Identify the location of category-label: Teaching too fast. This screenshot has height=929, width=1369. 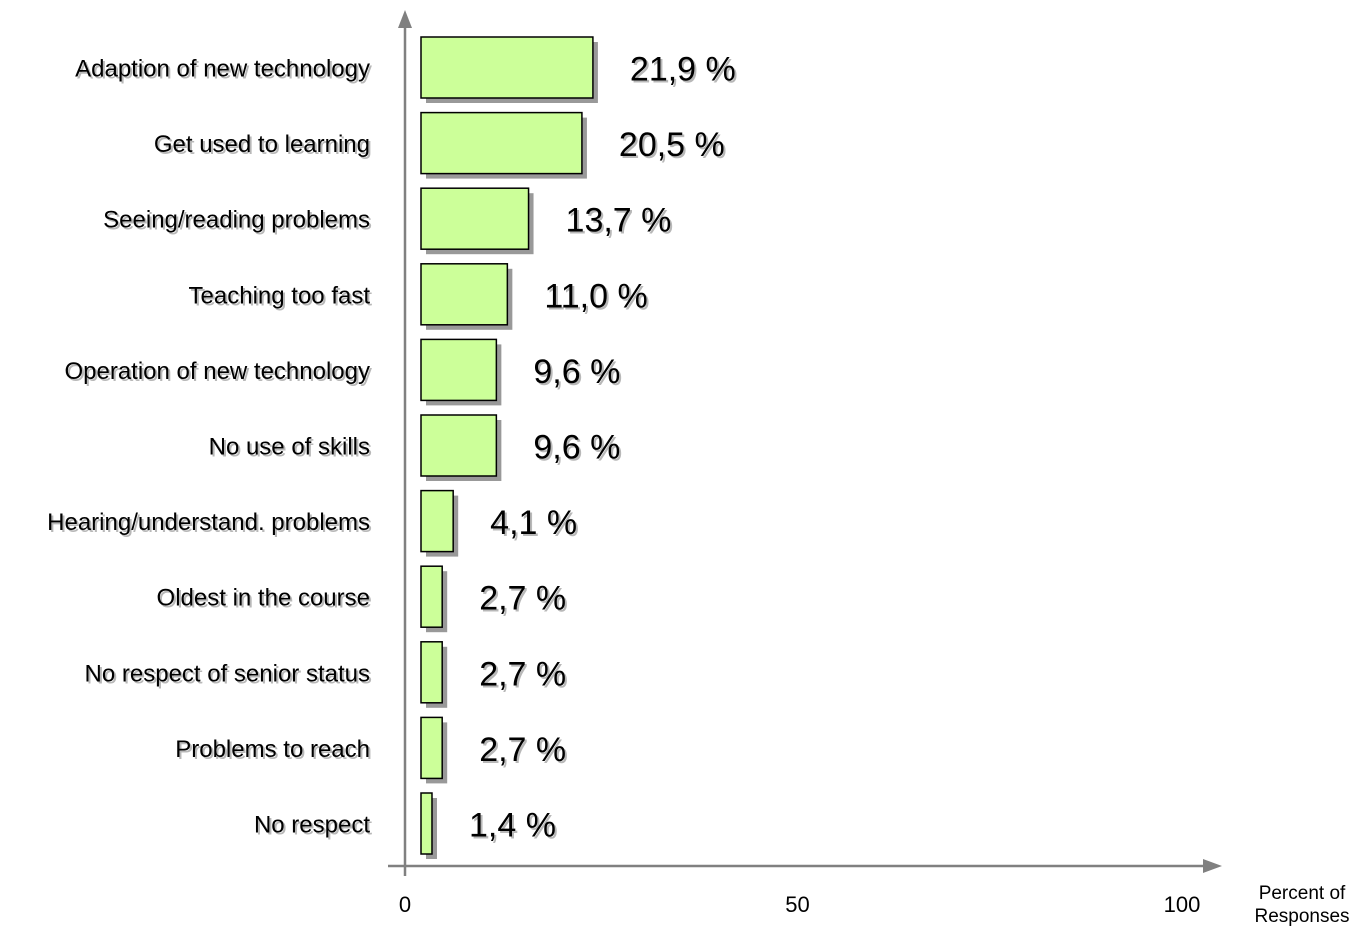
(280, 295).